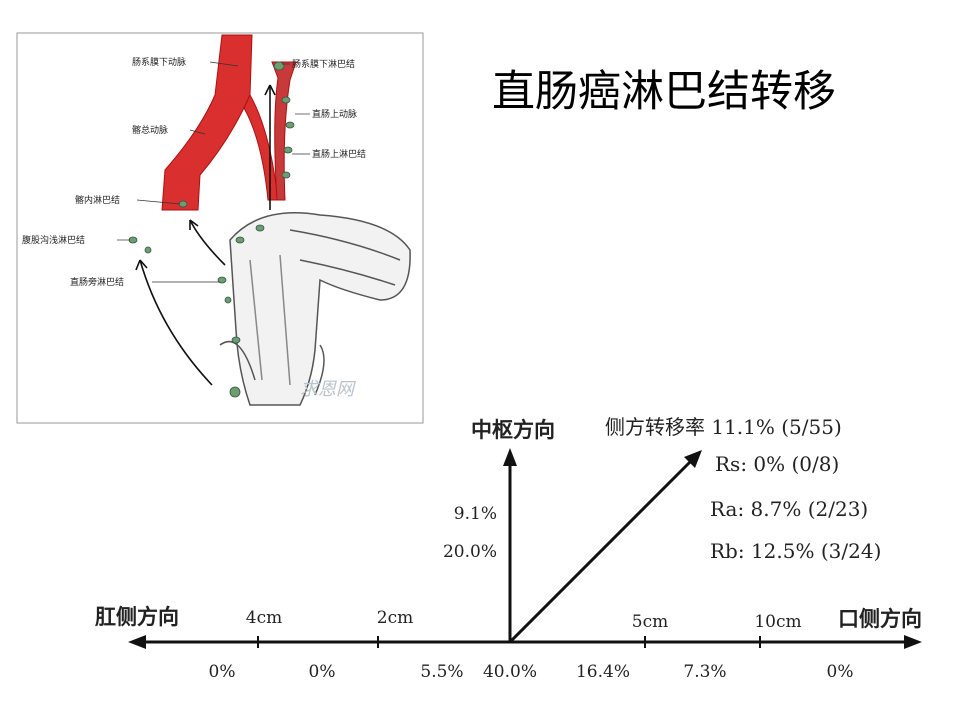  Describe the element at coordinates (150, 130) in the screenshot. I see `illustration-label: 髂总动脉` at that location.